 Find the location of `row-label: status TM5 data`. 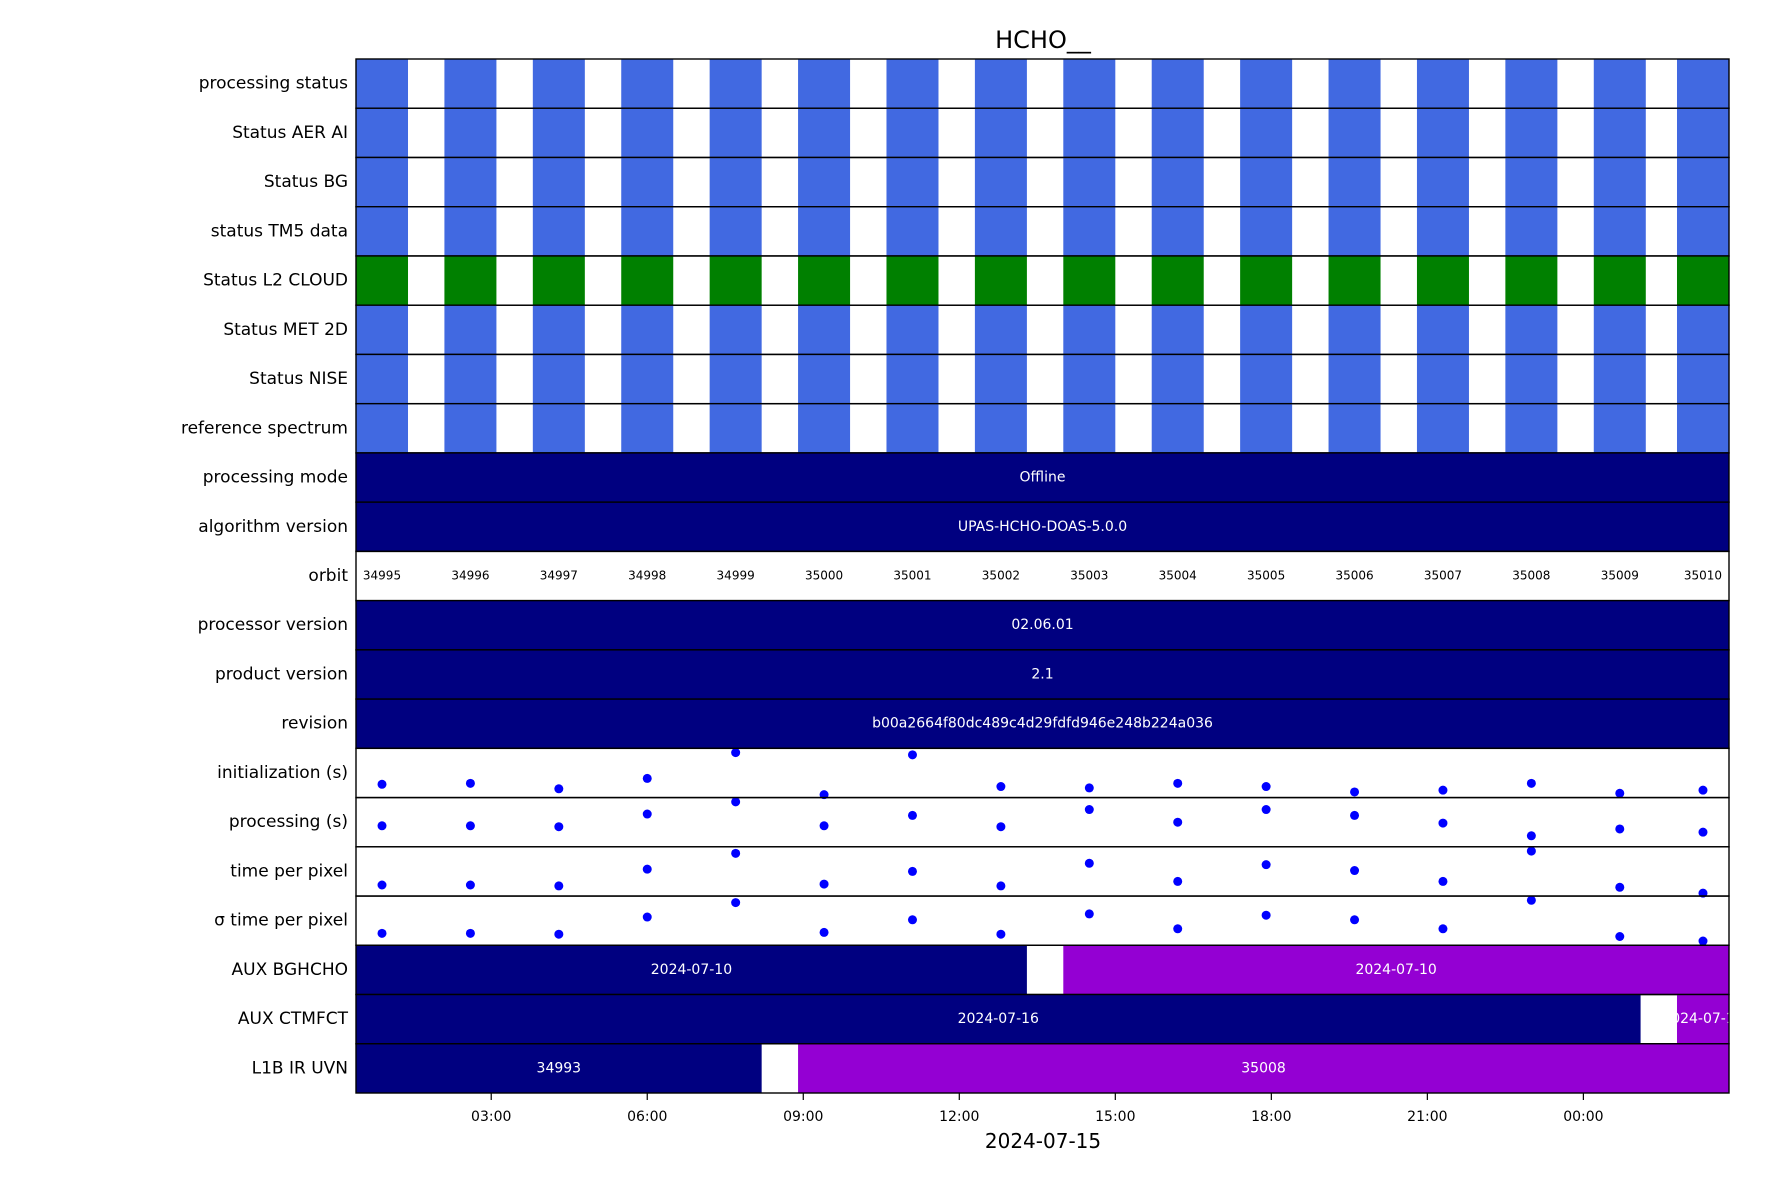

row-label: status TM5 data is located at coordinates (279, 231).